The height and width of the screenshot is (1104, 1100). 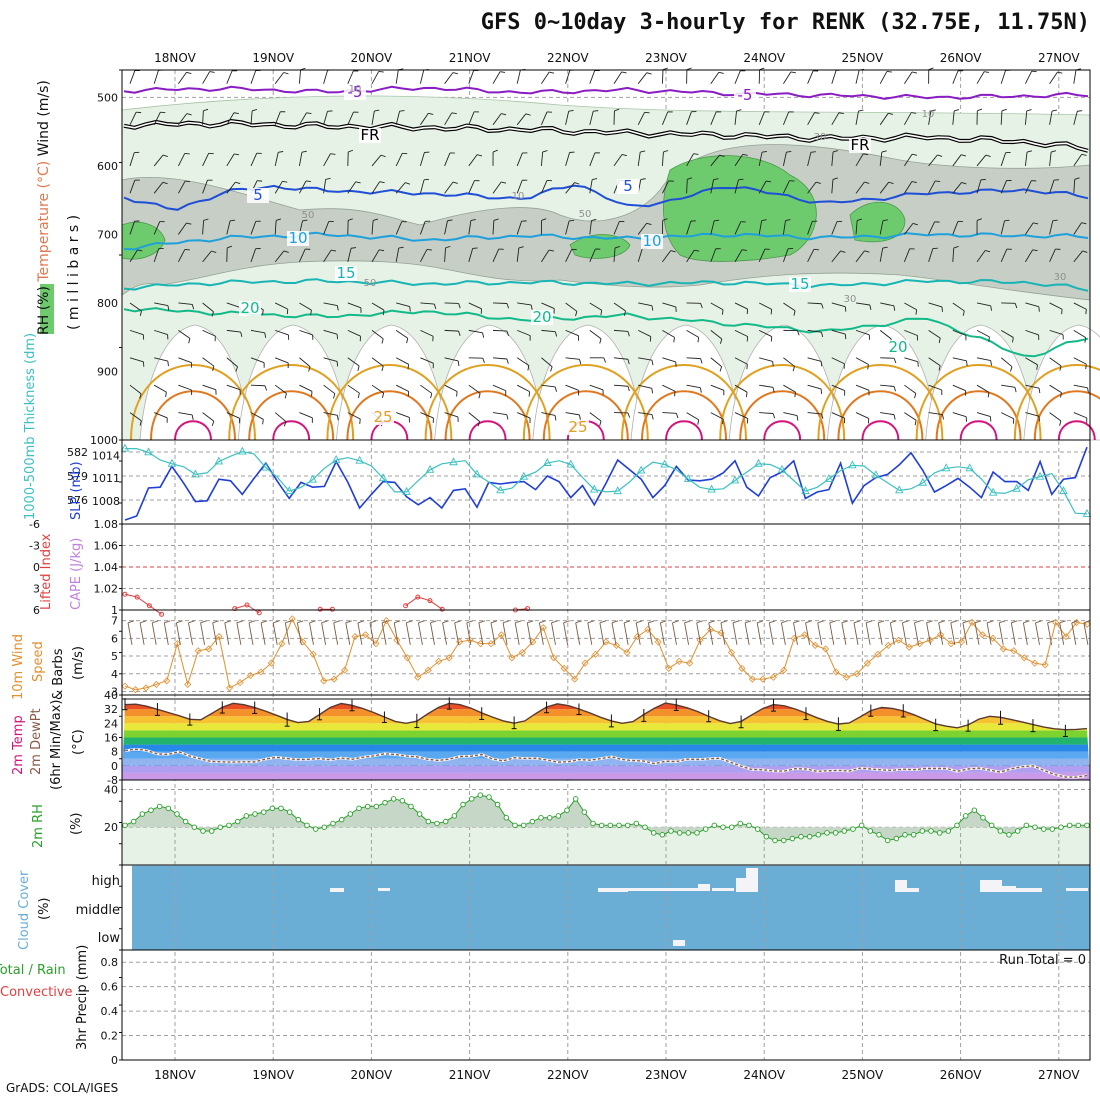 I want to click on thickness-line, so click(x=606, y=483).